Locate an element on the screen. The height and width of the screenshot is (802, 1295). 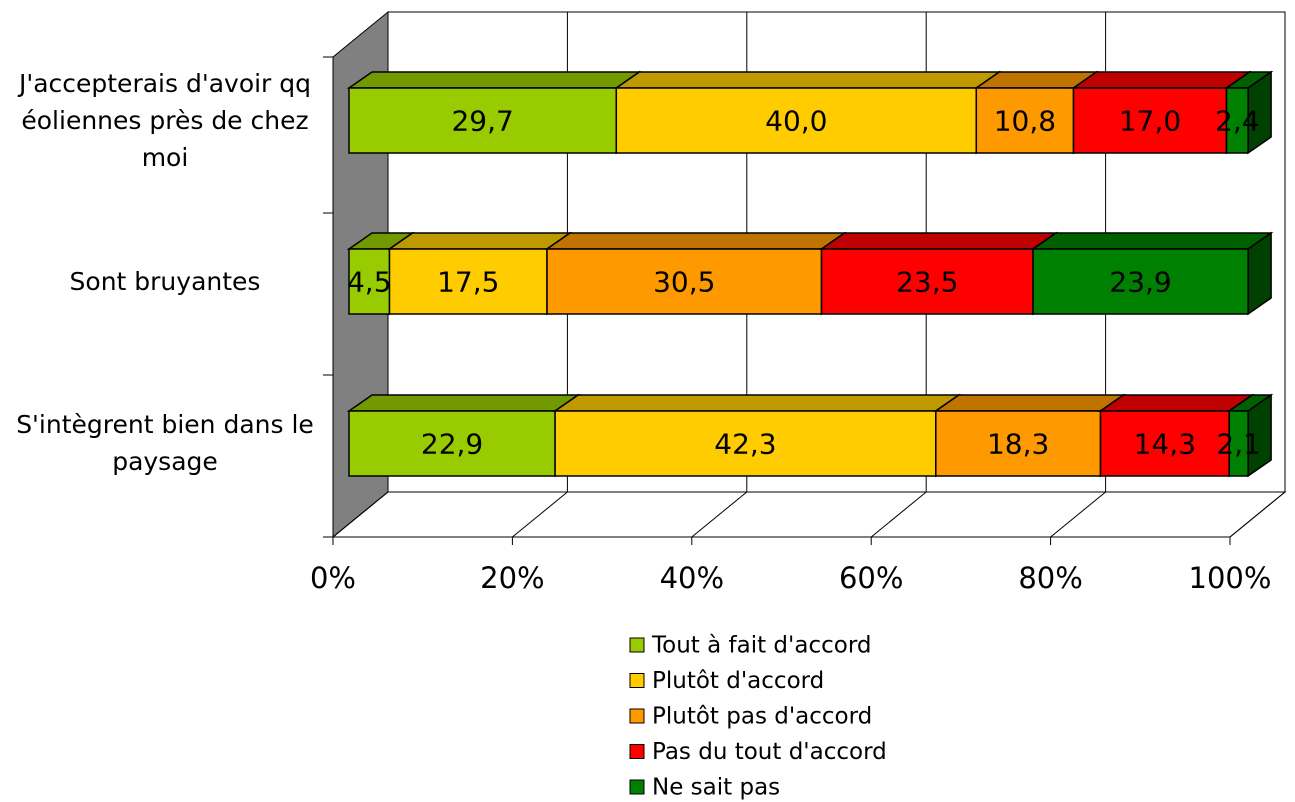
data-label: 10,8 is located at coordinates (1025, 121).